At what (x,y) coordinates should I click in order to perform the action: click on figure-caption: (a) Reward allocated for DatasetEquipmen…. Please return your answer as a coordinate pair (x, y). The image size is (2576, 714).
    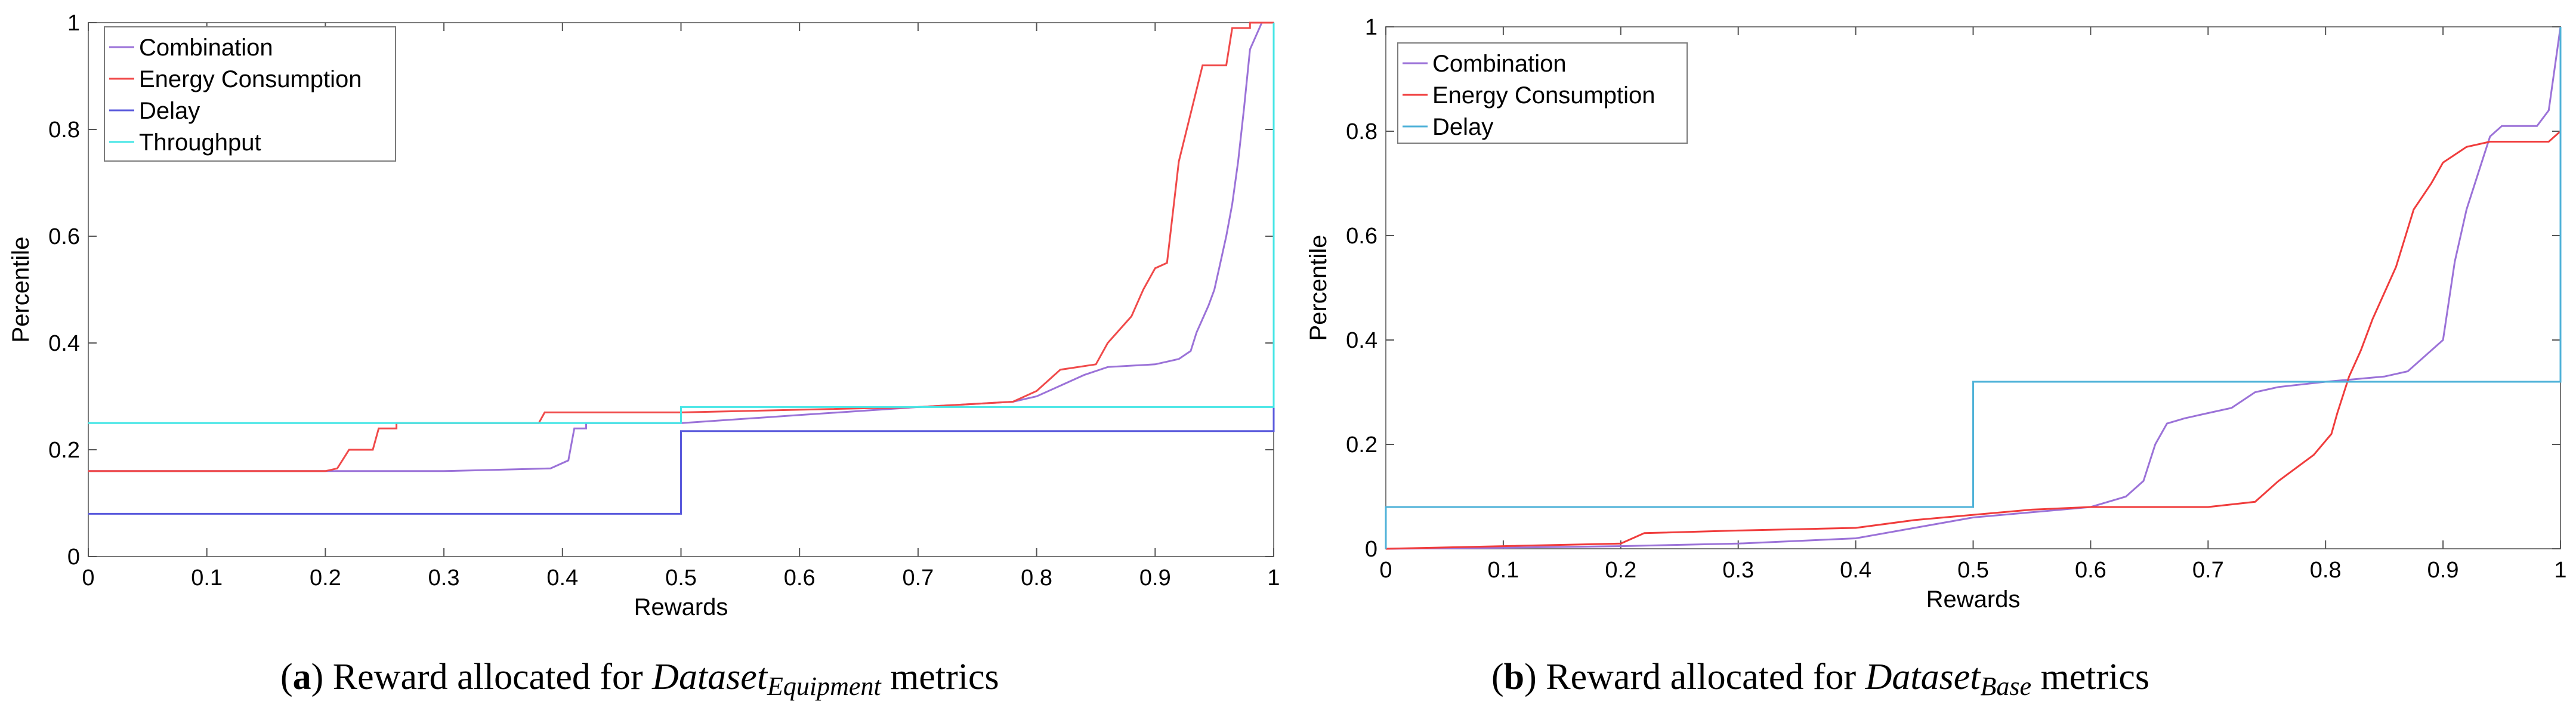
    Looking at the image, I should click on (639, 679).